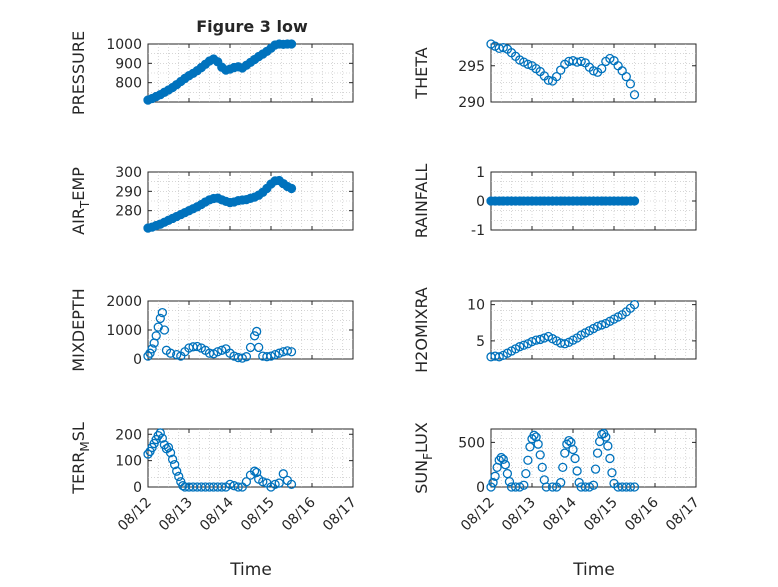 Image resolution: width=778 pixels, height=587 pixels. Describe the element at coordinates (423, 458) in the screenshot. I see `y-axis-label: SUNFLUX` at that location.